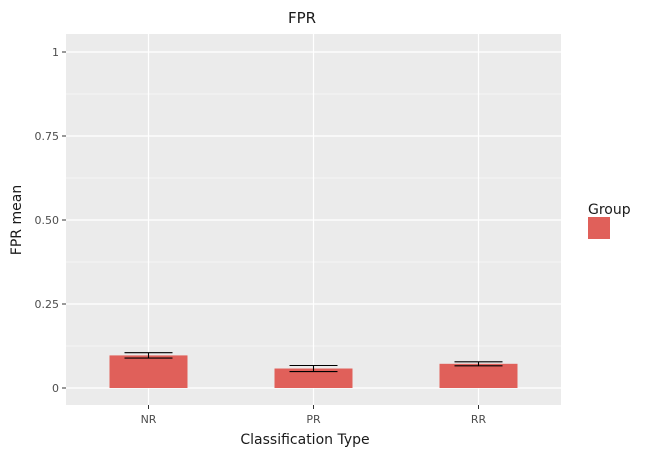 The height and width of the screenshot is (456, 661). What do you see at coordinates (55, 388) in the screenshot?
I see `y-tick-label: 0` at bounding box center [55, 388].